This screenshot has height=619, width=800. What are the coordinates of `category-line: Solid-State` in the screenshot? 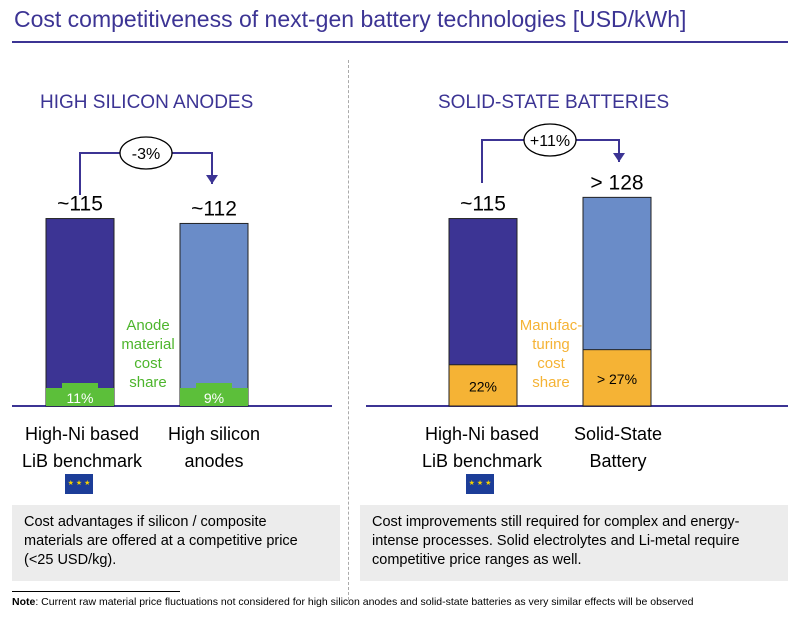 It's located at (618, 434).